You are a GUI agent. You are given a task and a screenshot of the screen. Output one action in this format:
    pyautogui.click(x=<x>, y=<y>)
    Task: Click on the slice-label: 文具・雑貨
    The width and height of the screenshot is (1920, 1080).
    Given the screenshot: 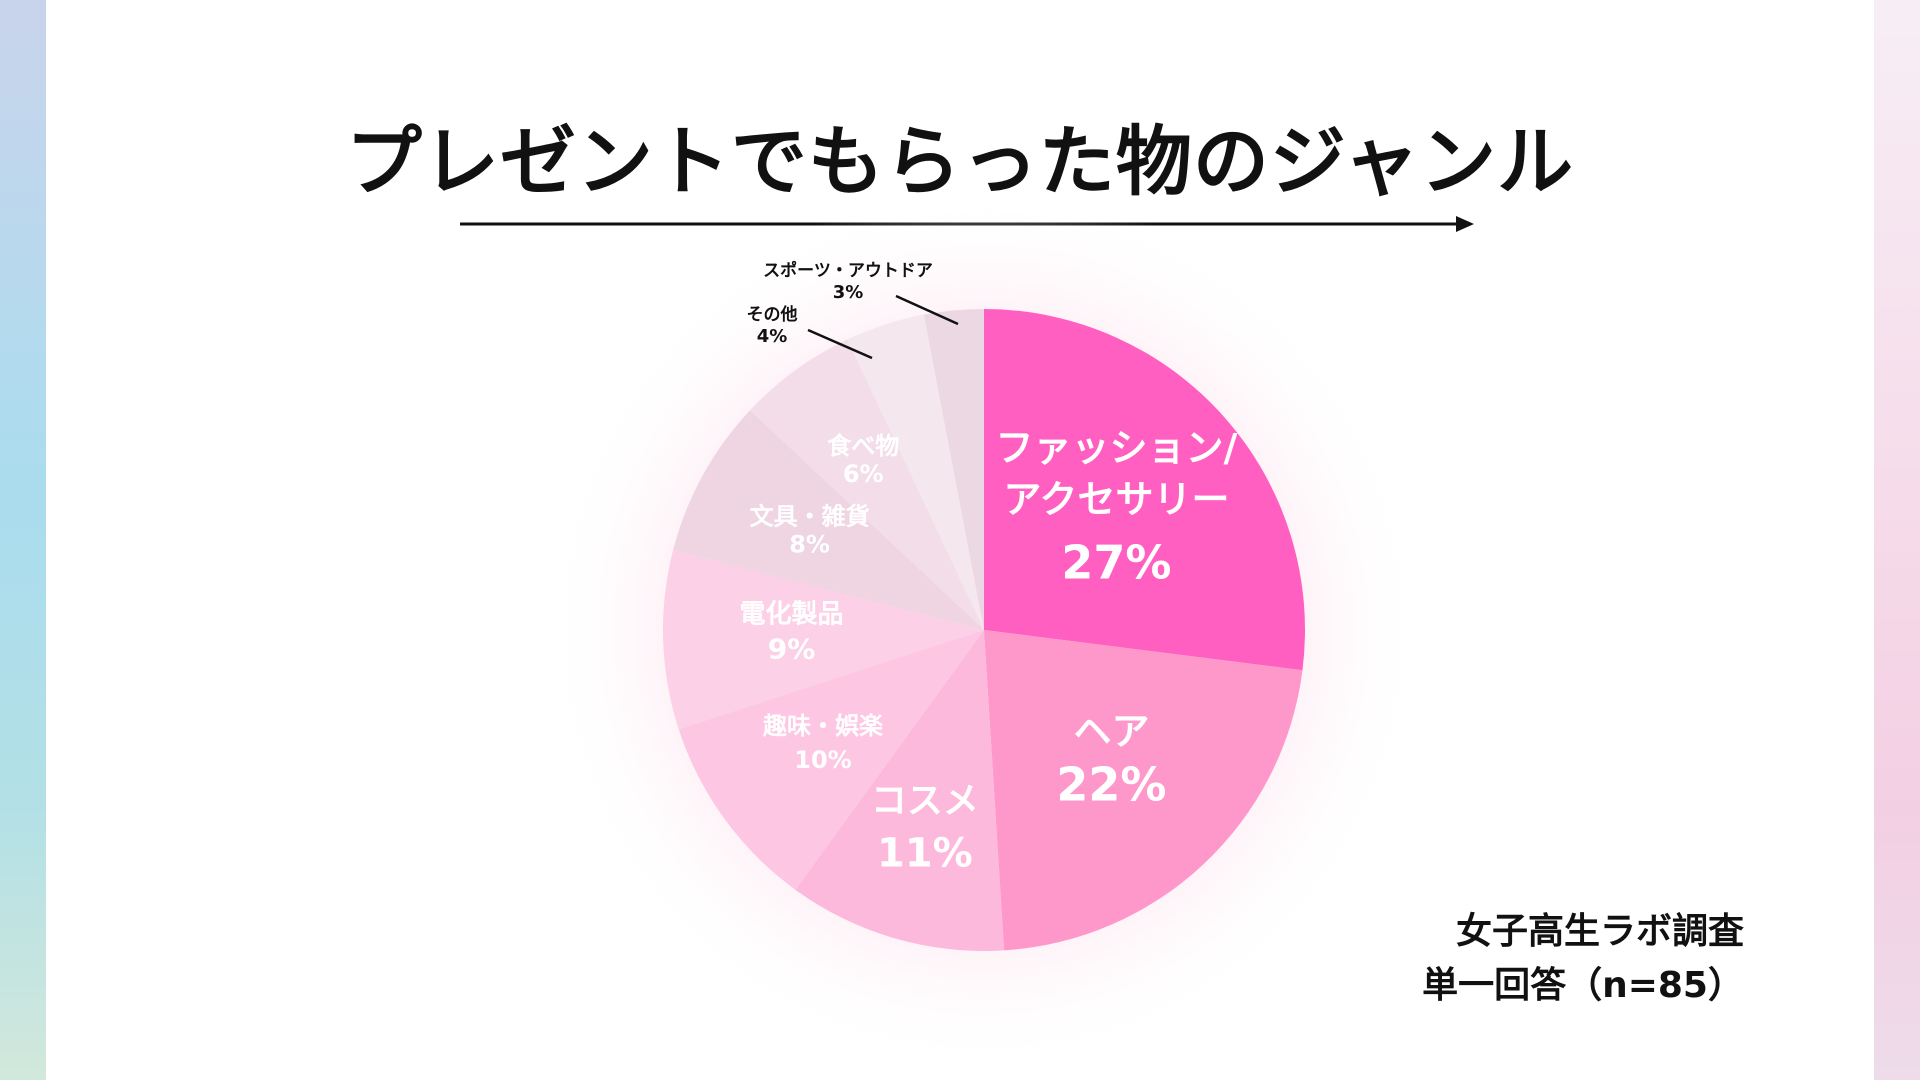 What is the action you would take?
    pyautogui.click(x=810, y=516)
    